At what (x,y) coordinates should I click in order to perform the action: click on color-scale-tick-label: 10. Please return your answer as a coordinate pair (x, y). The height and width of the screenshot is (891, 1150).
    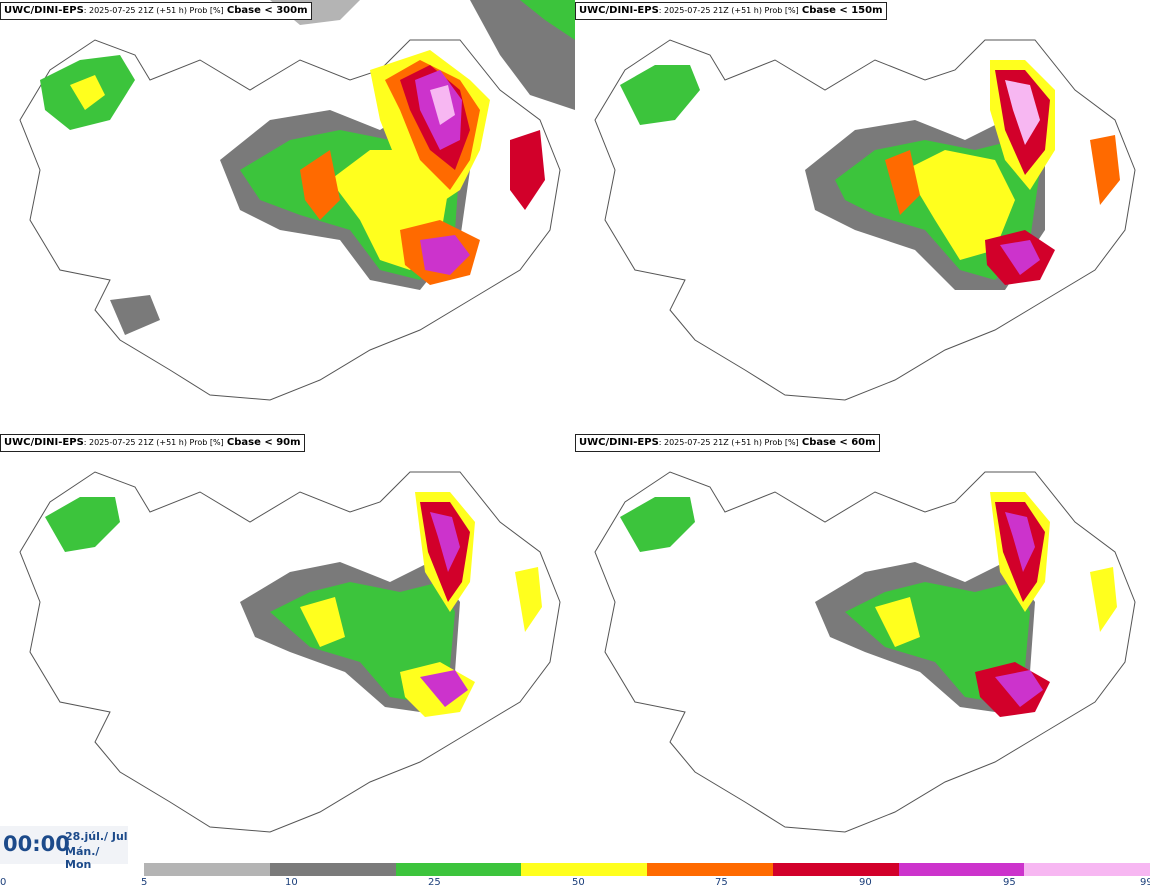
    Looking at the image, I should click on (291, 882).